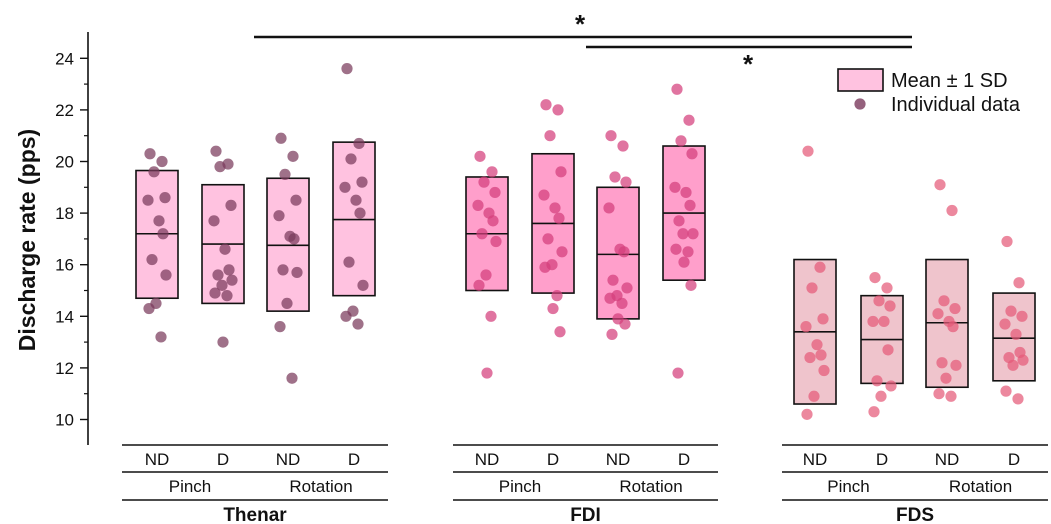 Image resolution: width=1051 pixels, height=524 pixels. I want to click on muscle-label-fds: FDS, so click(915, 514).